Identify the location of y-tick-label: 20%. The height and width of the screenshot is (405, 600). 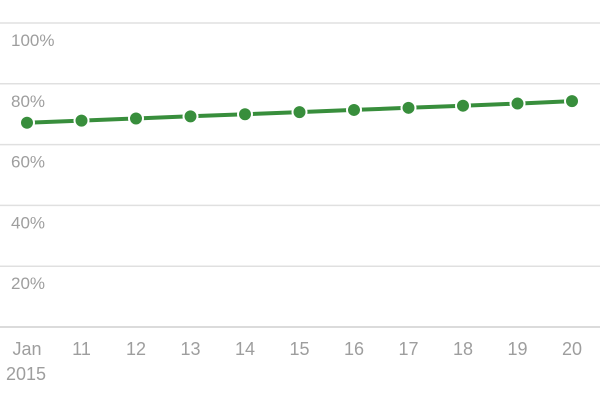
(28, 283).